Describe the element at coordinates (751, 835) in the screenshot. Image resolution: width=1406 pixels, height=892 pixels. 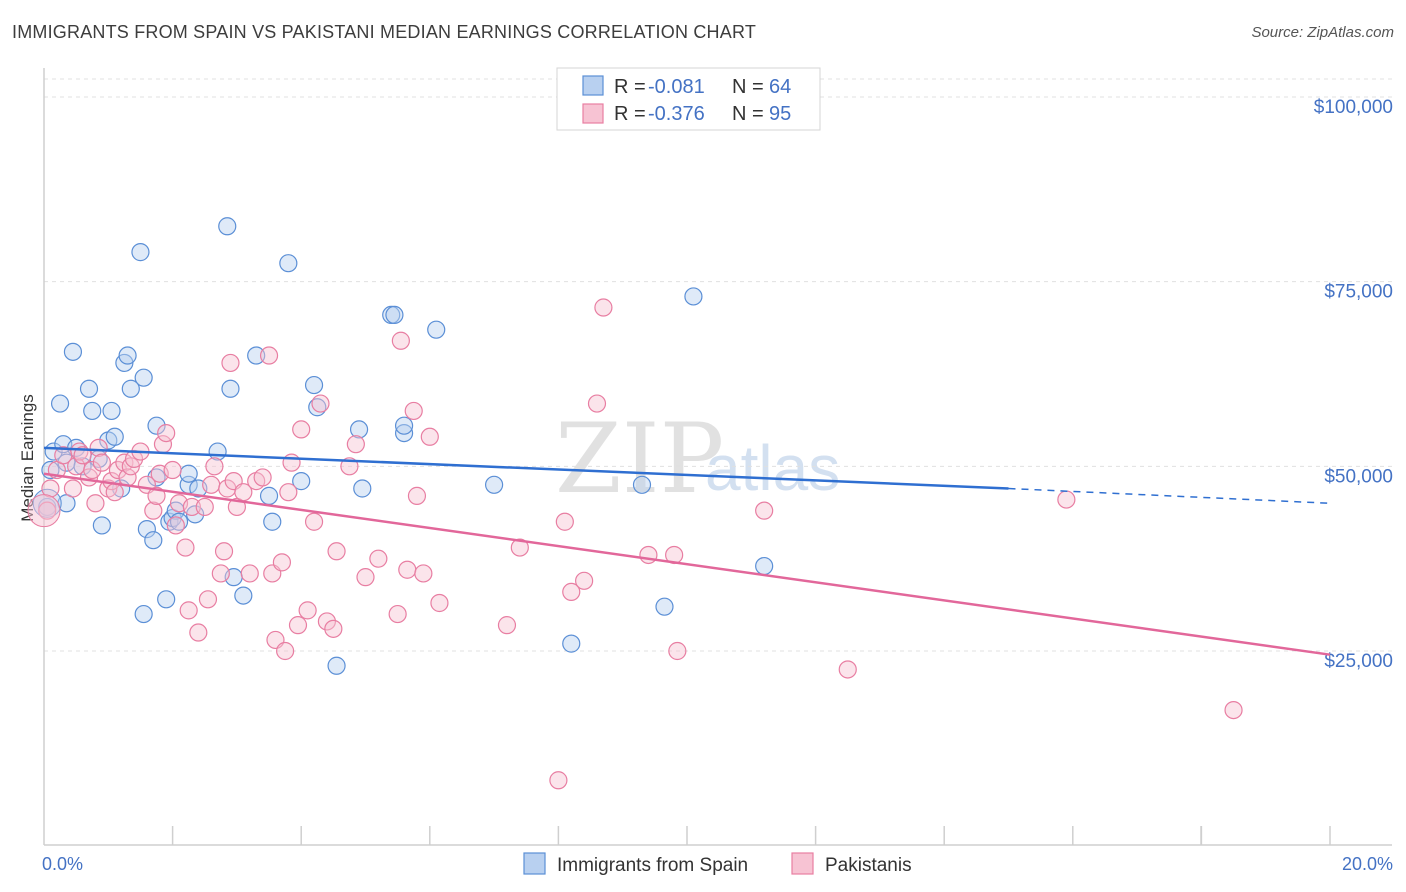
I see `x-ticks` at that location.